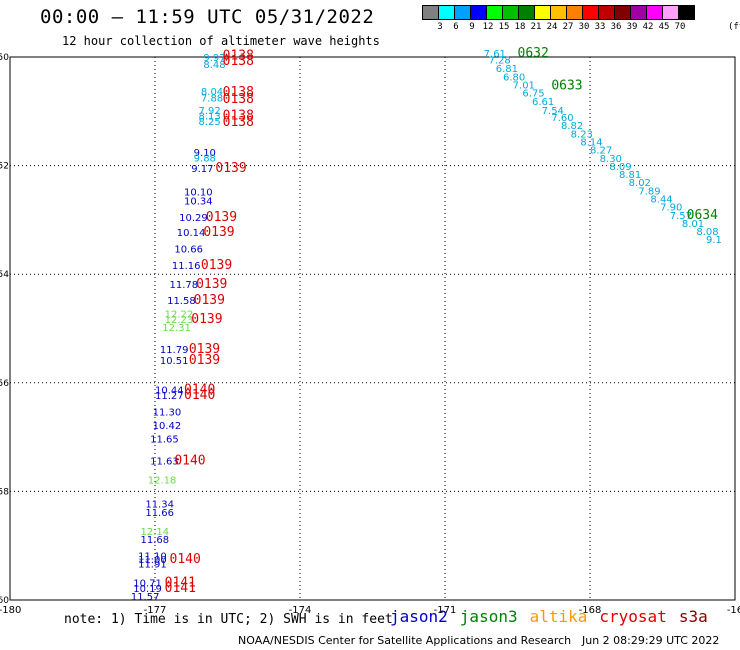 This screenshot has height=650, width=740. What do you see at coordinates (572, 126) in the screenshot?
I see `wave-height-label: 8.82` at bounding box center [572, 126].